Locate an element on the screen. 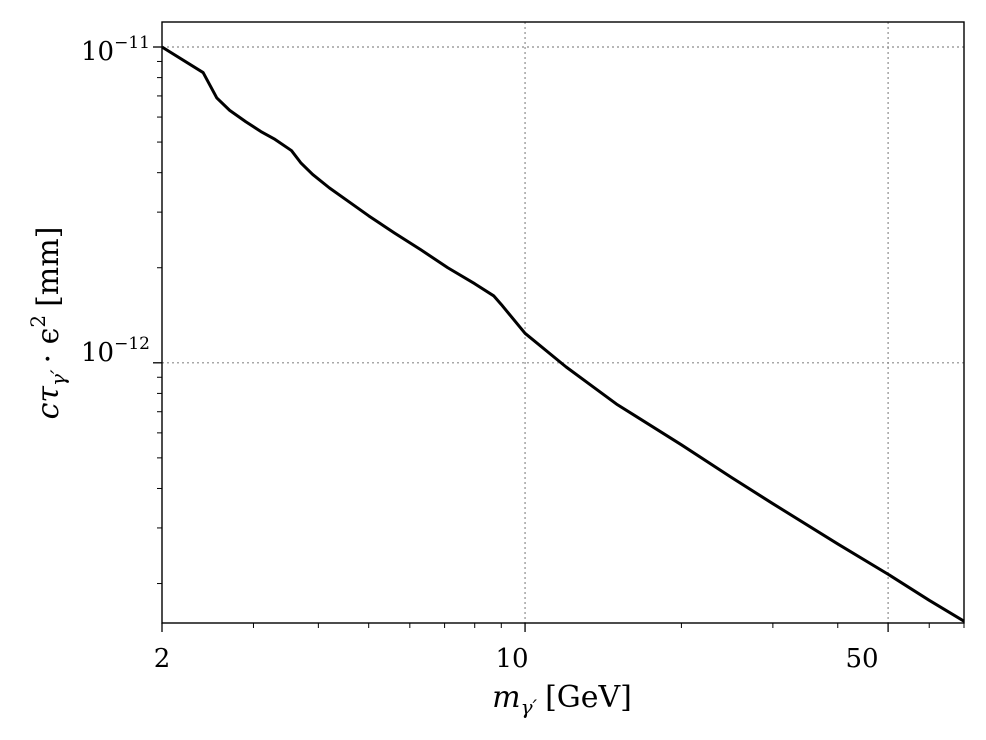 The height and width of the screenshot is (740, 986). x-tick-label: 10 is located at coordinates (511, 659).